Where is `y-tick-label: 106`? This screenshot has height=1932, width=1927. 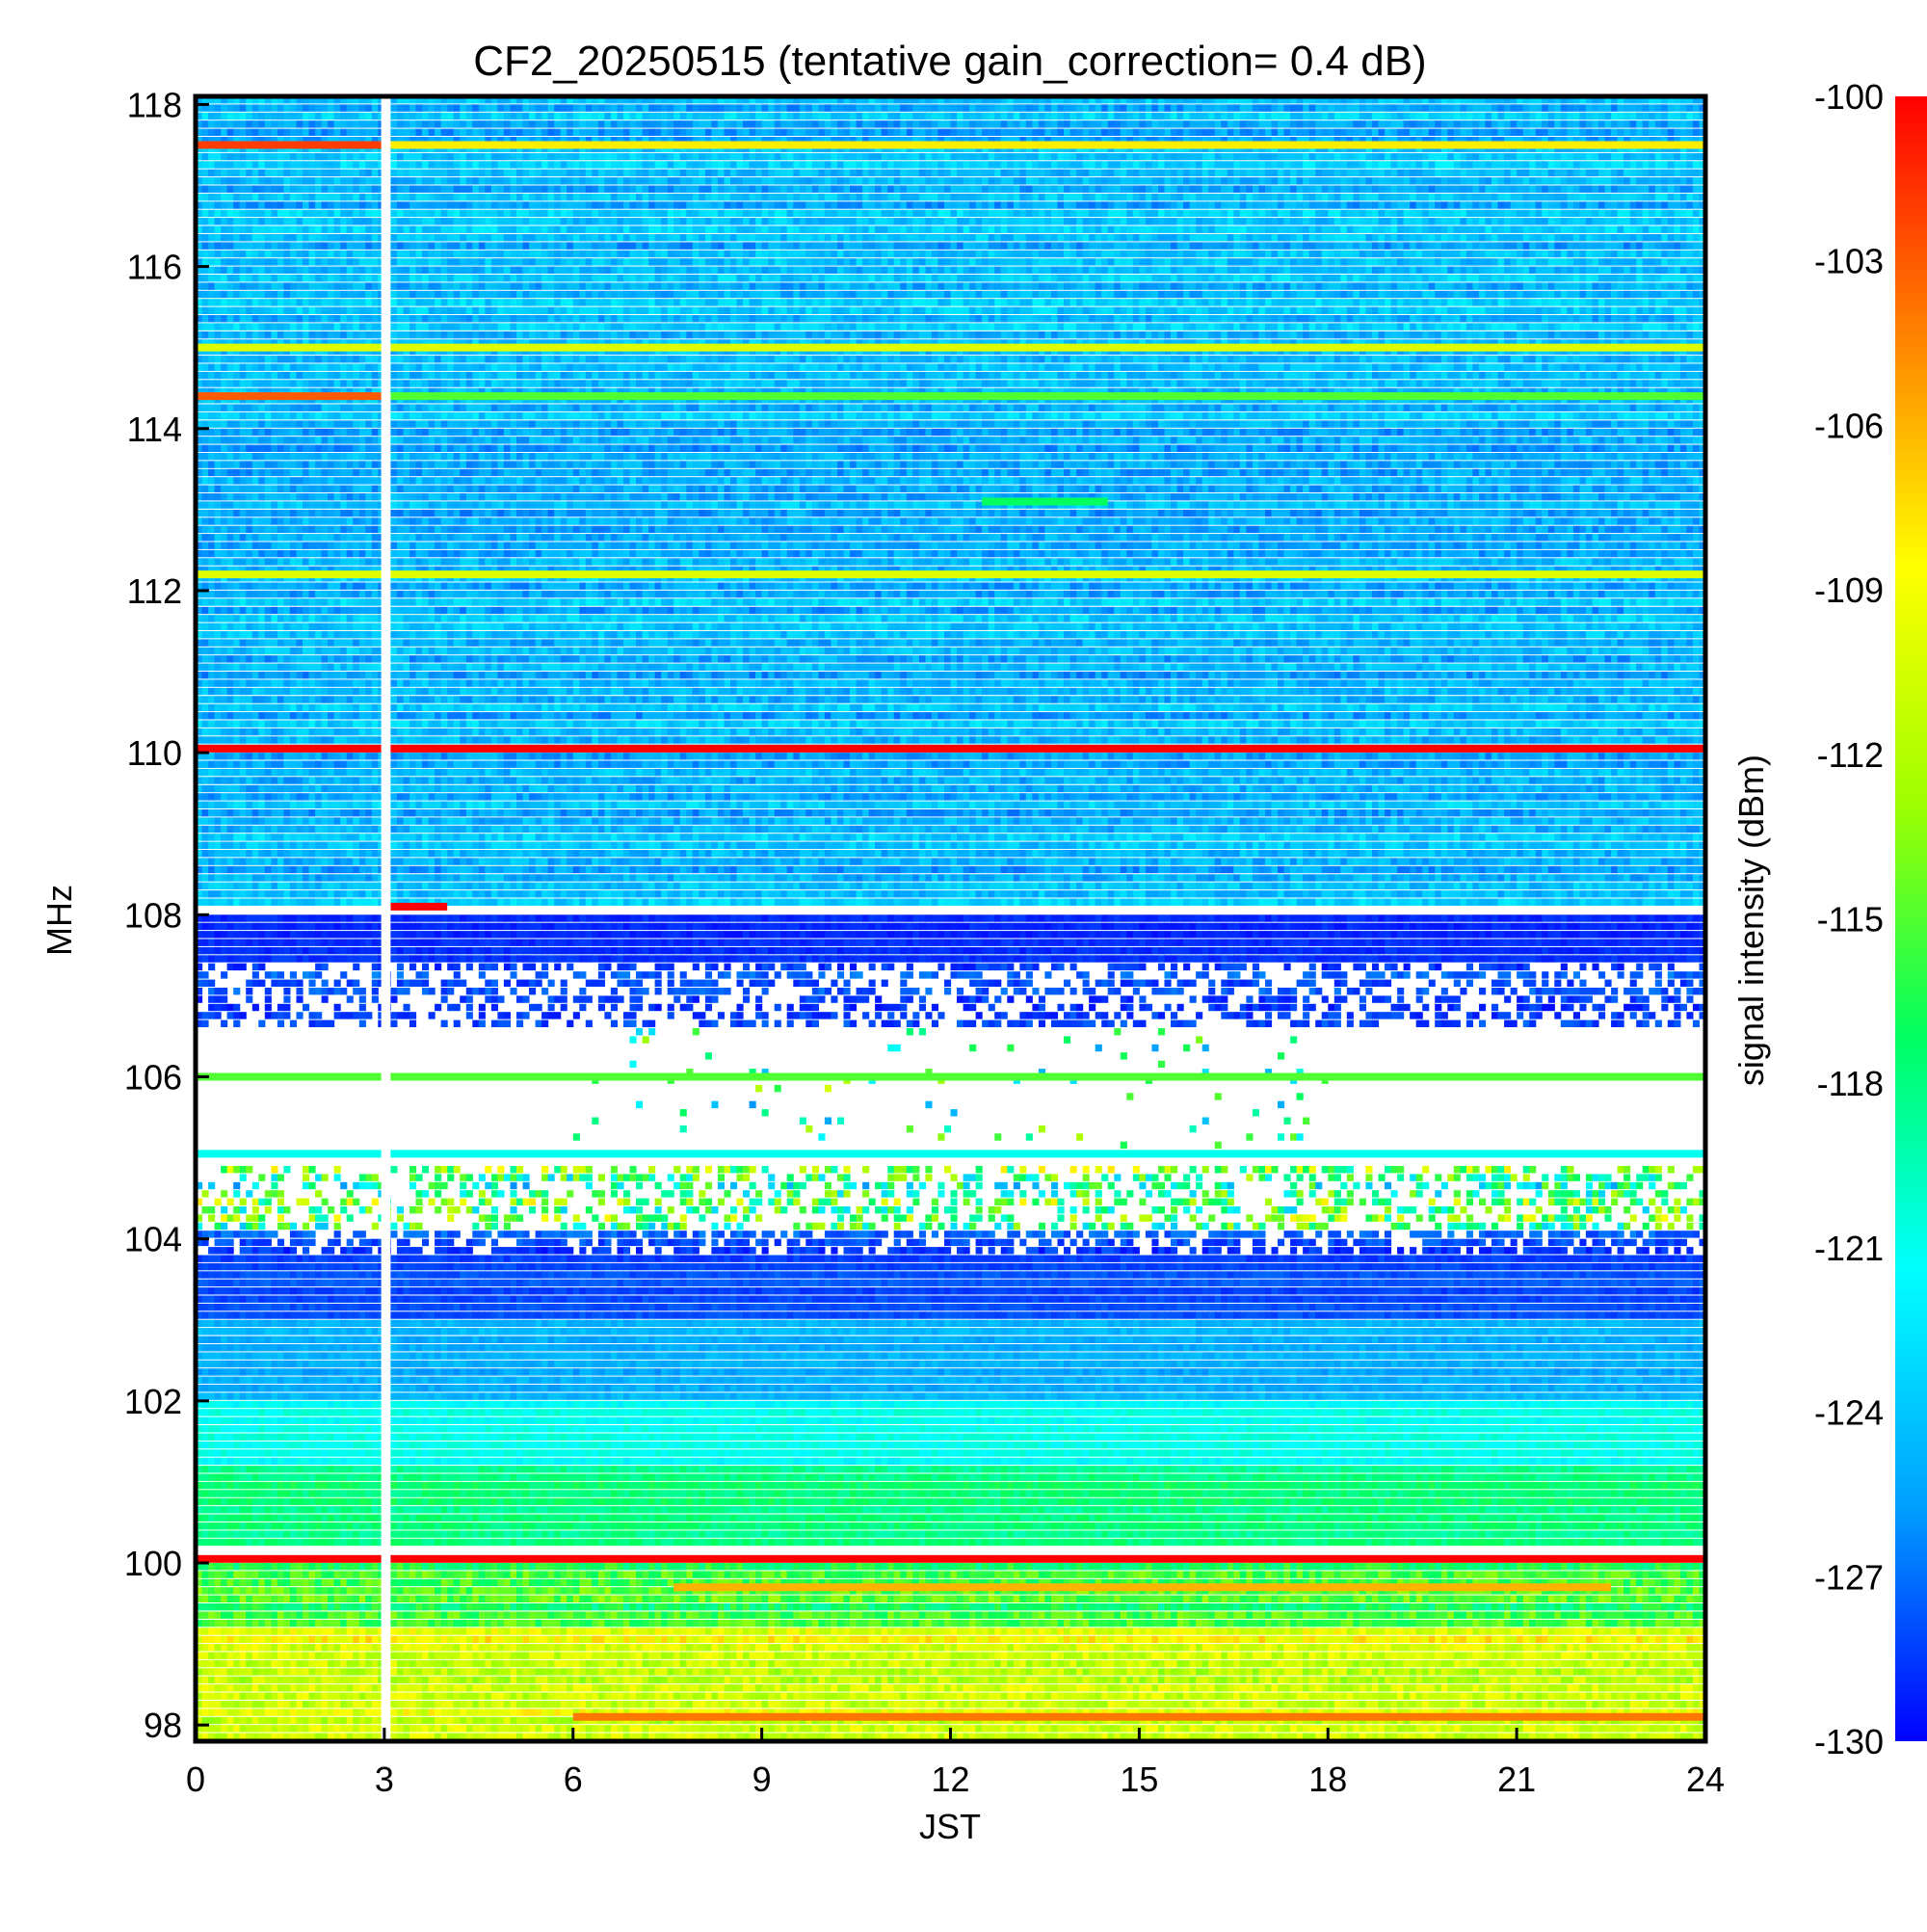 y-tick-label: 106 is located at coordinates (153, 1077).